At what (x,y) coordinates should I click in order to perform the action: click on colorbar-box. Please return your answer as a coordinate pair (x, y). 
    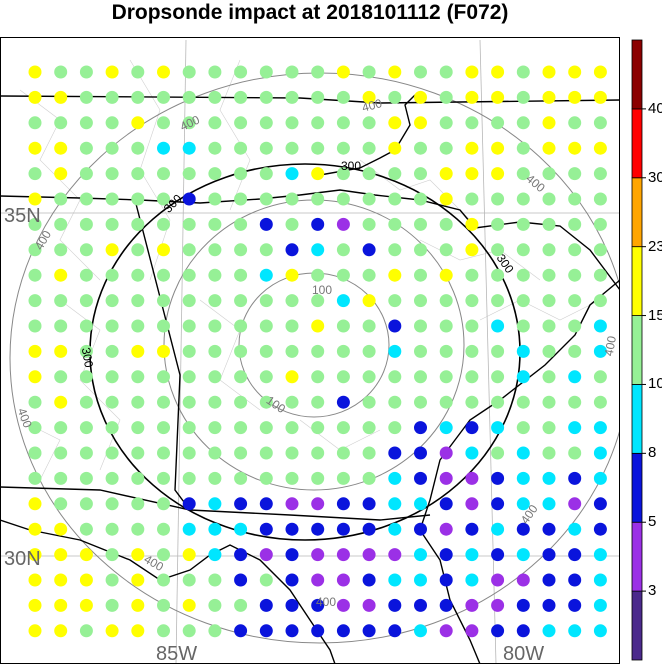
    Looking at the image, I should click on (637, 212).